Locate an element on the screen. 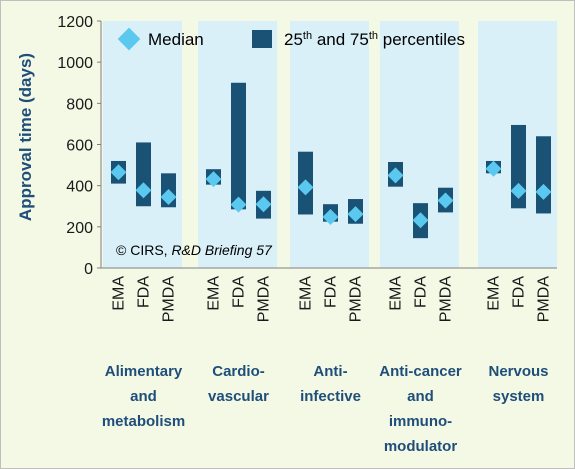 The height and width of the screenshot is (469, 575). median-markers is located at coordinates (331, 194).